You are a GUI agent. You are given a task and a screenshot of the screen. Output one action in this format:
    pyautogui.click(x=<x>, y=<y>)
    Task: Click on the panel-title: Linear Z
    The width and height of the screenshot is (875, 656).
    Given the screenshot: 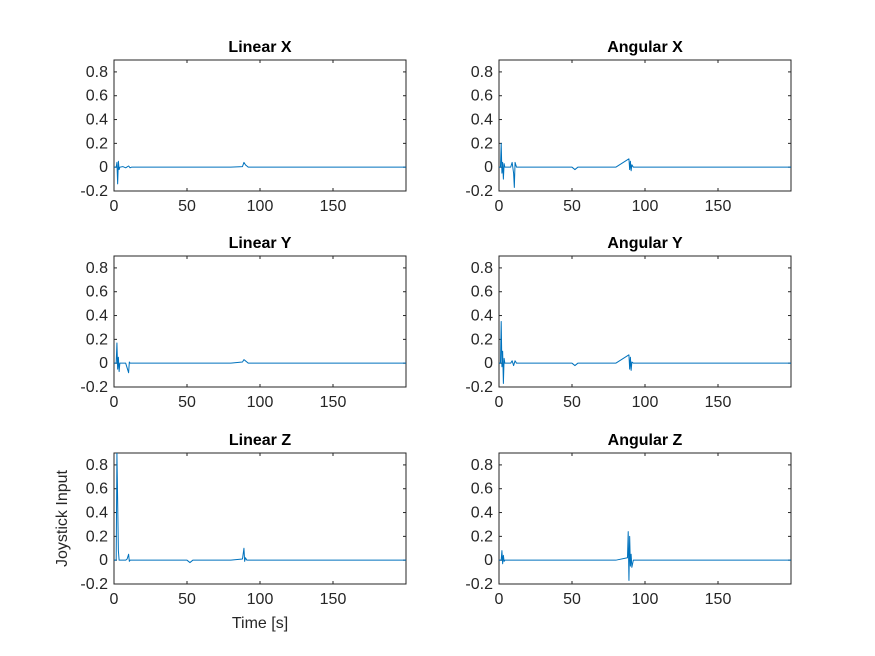 What is the action you would take?
    pyautogui.click(x=260, y=440)
    